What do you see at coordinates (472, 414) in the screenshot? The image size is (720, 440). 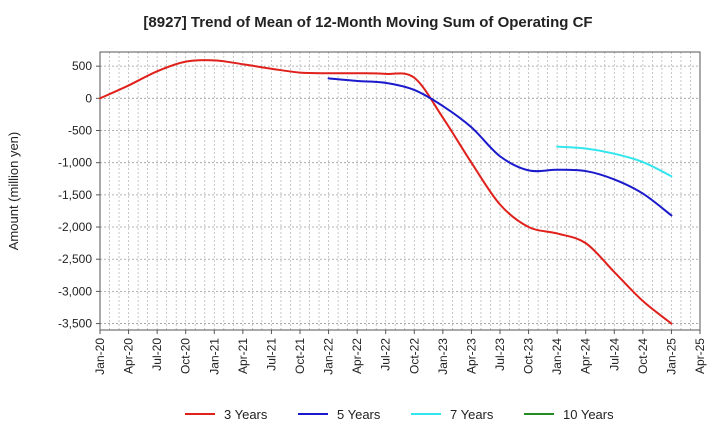 I see `legend-label-7-years: 7 Years` at bounding box center [472, 414].